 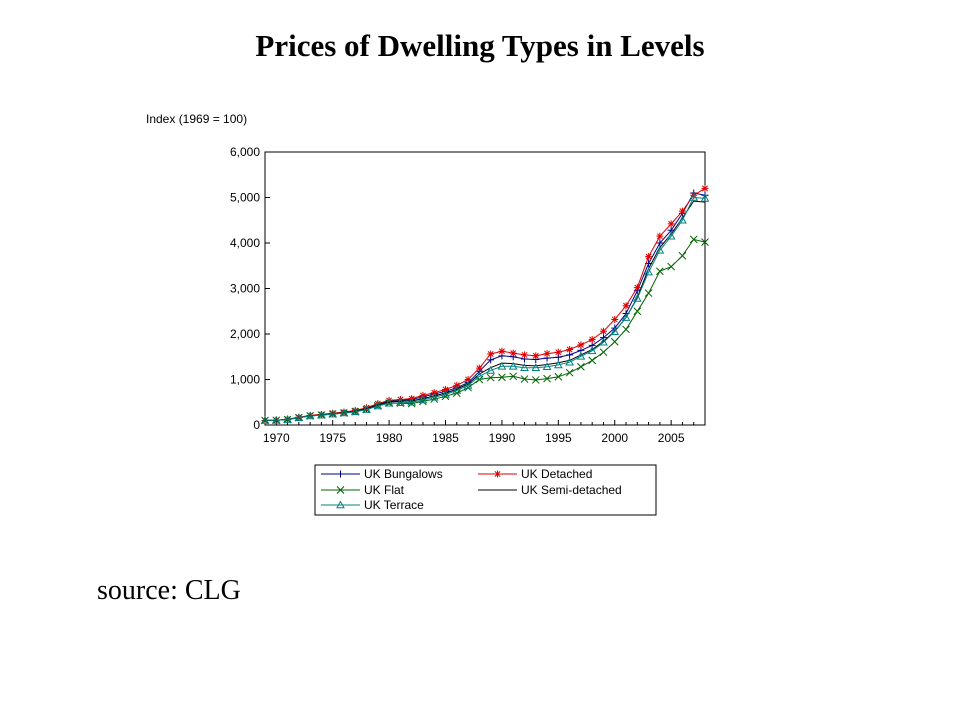 I want to click on y-tick-label: 0, so click(x=256, y=425).